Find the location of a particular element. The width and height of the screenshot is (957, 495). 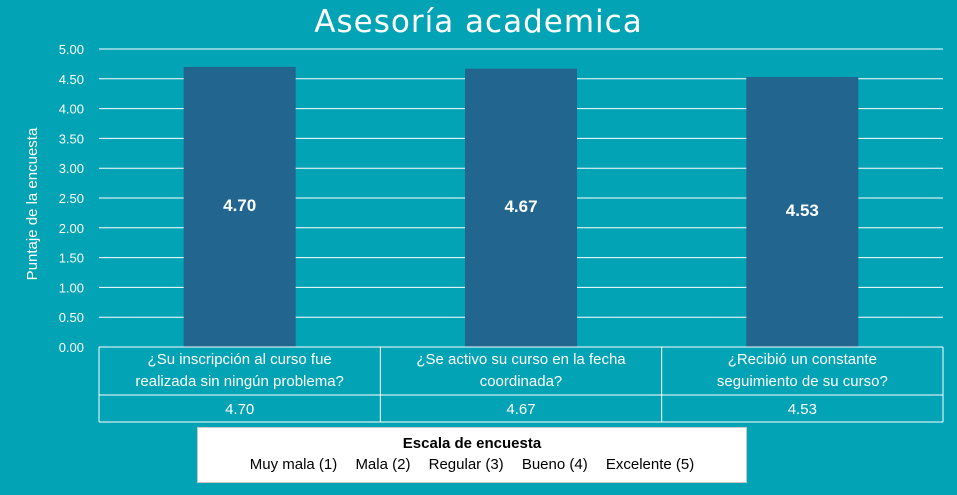

y-tick-label: 1.00 is located at coordinates (71, 287).